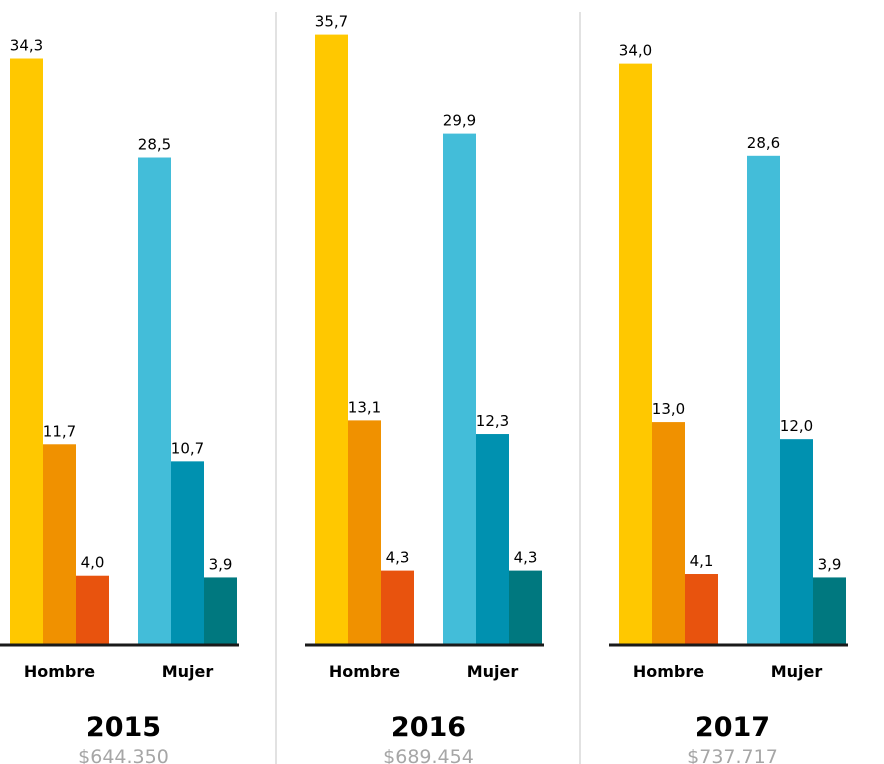 This screenshot has height=764, width=884. What do you see at coordinates (123, 755) in the screenshot?
I see `amount-label: $644.350` at bounding box center [123, 755].